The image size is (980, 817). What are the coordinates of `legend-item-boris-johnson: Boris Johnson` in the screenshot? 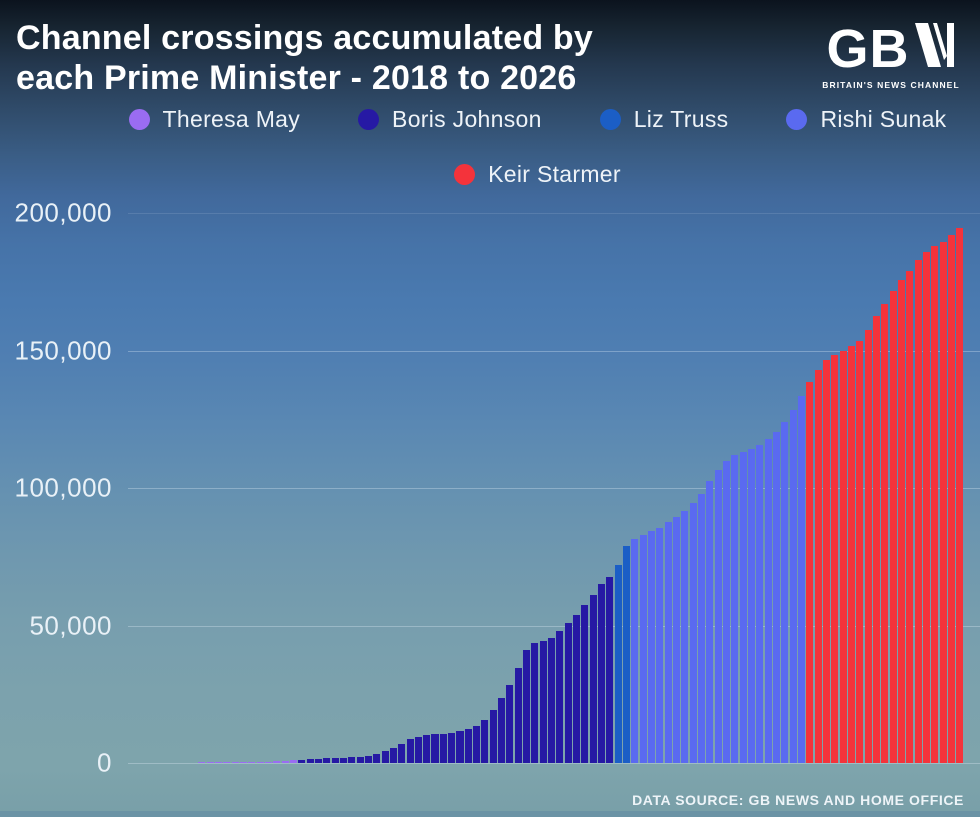 It's located at (450, 119).